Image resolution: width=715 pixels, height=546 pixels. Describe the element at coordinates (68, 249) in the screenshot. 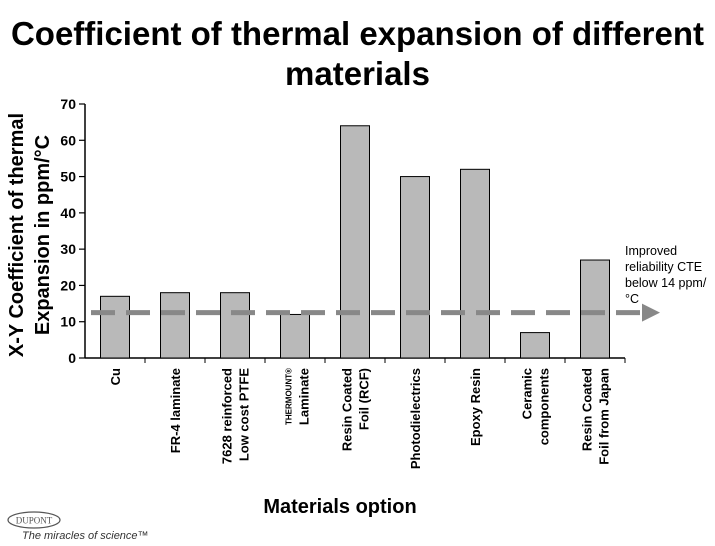

I see `y-tick-label-30: 30` at that location.